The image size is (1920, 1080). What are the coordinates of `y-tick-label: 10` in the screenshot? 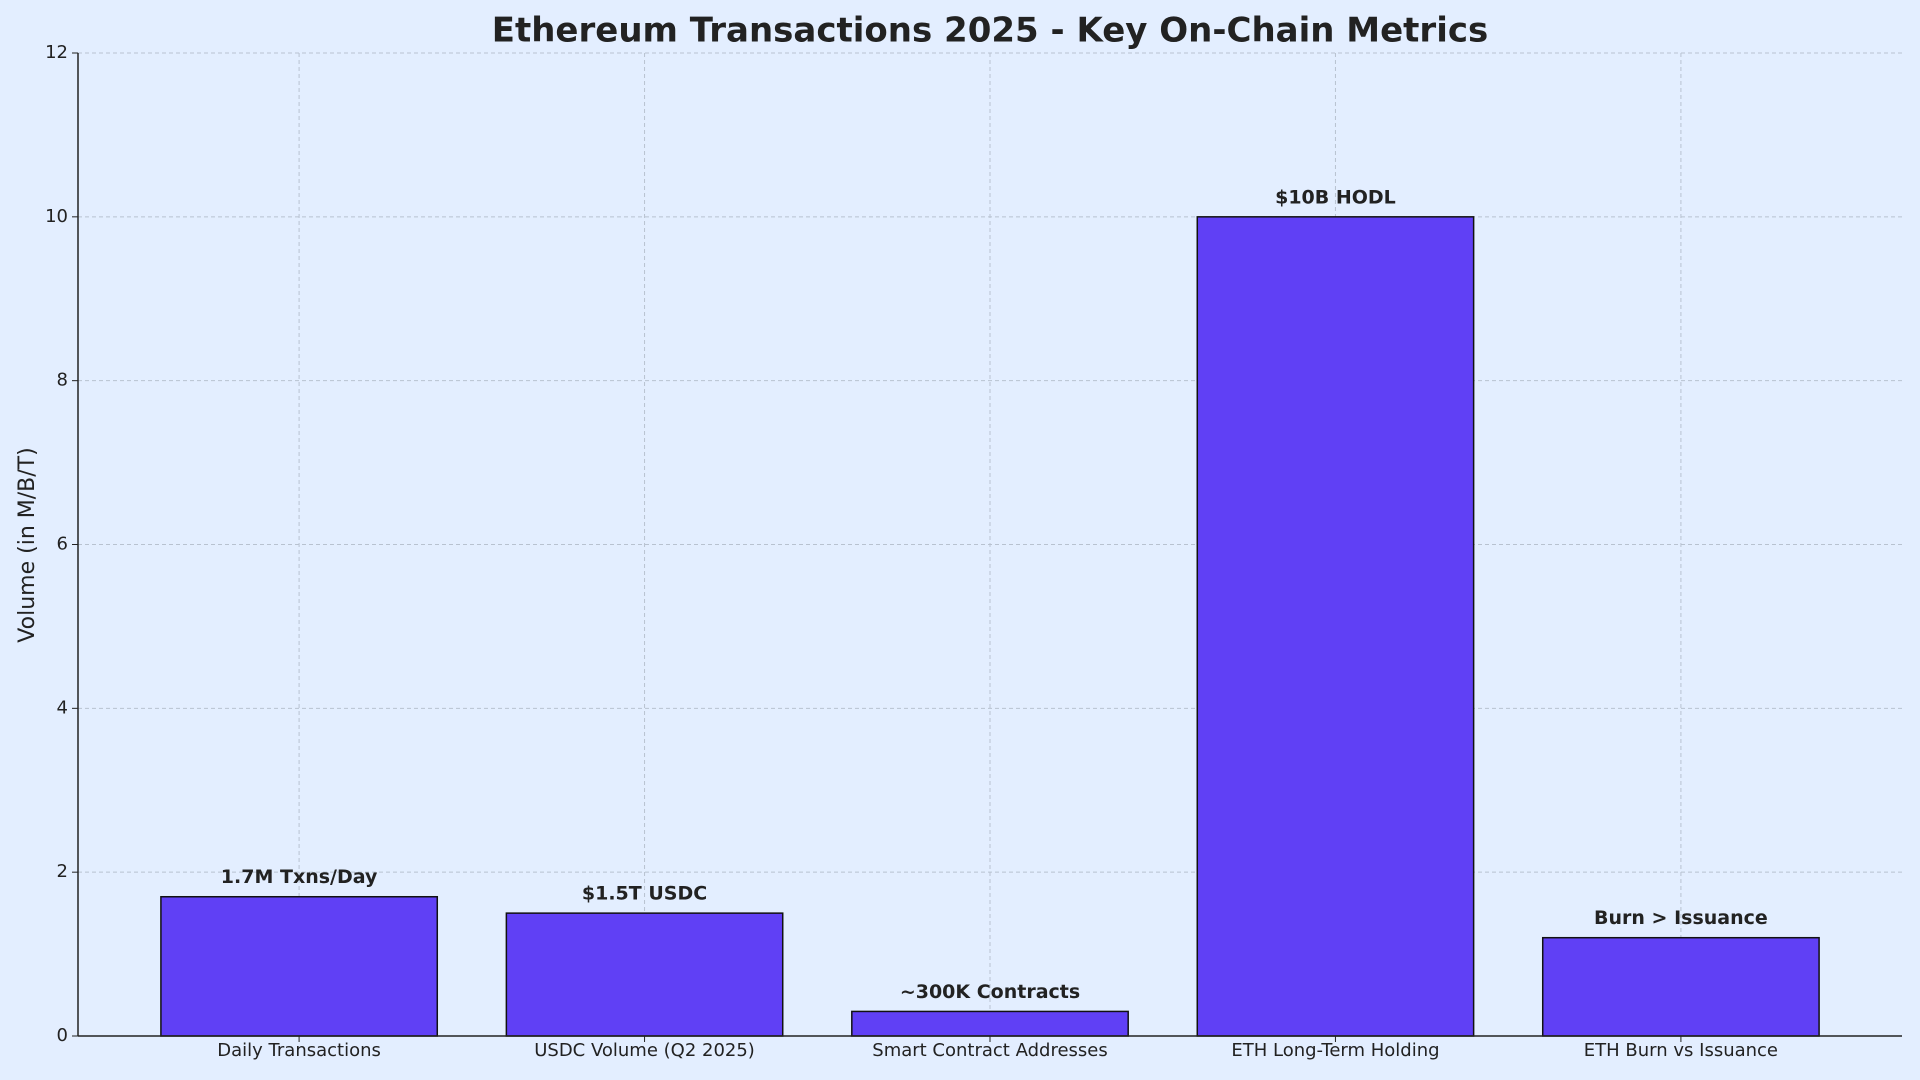 It's located at (56, 216).